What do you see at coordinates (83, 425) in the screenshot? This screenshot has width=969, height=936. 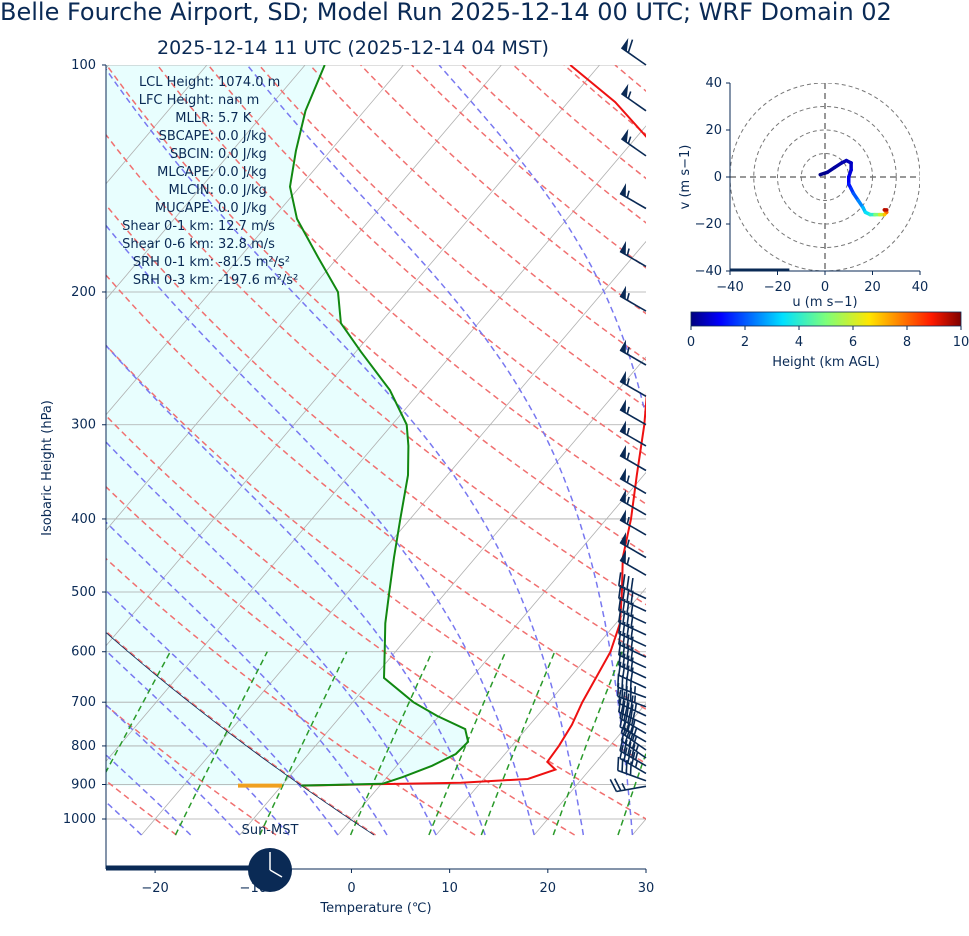 I see `y-tick-label: 300` at bounding box center [83, 425].